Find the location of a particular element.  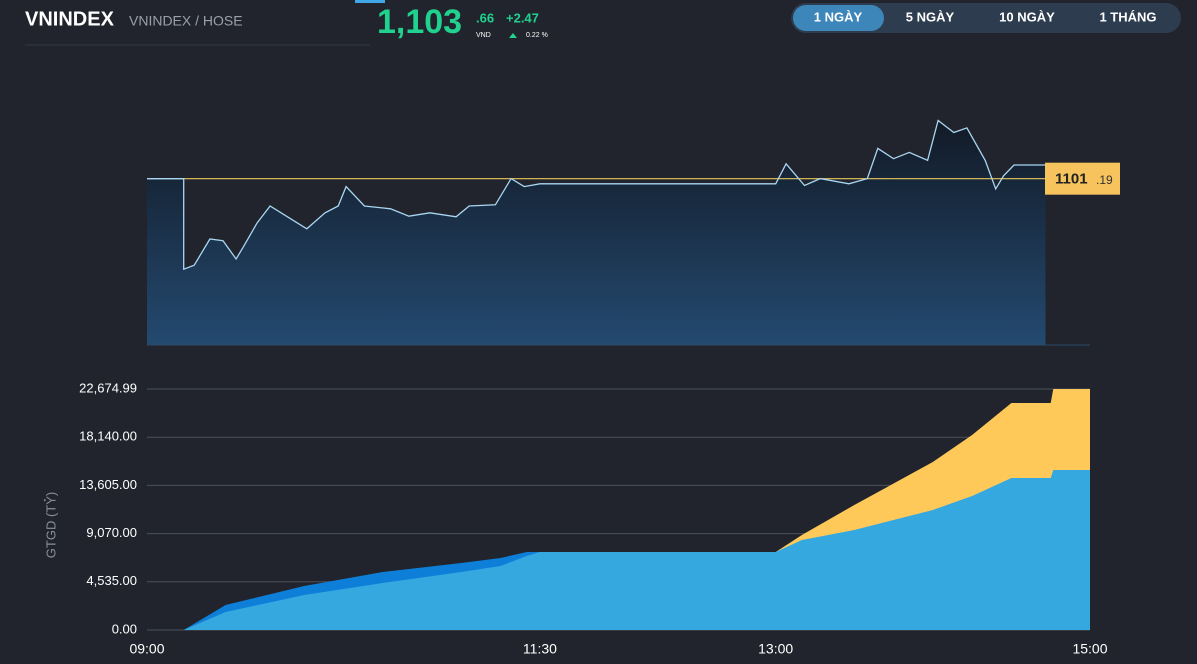

y-tick-label: 0.00 is located at coordinates (124, 628).